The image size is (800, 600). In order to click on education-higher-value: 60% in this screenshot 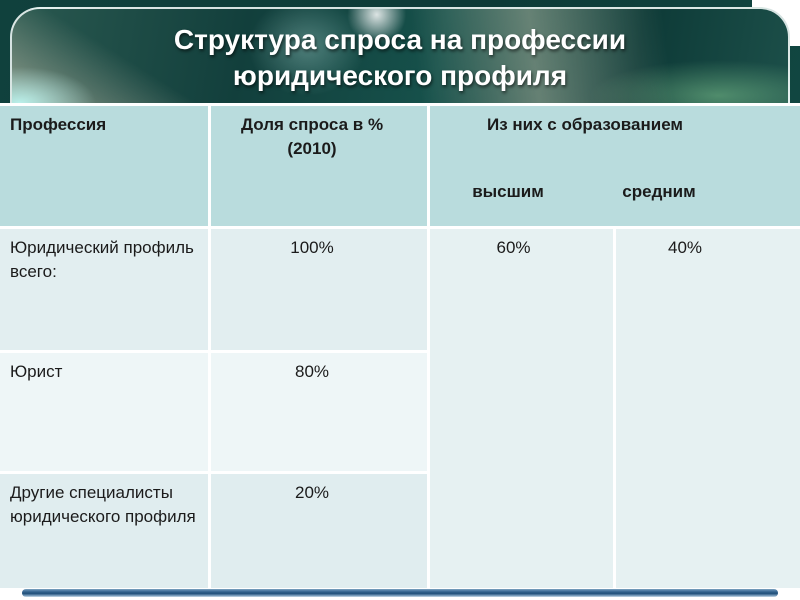, I will do `click(513, 247)`.